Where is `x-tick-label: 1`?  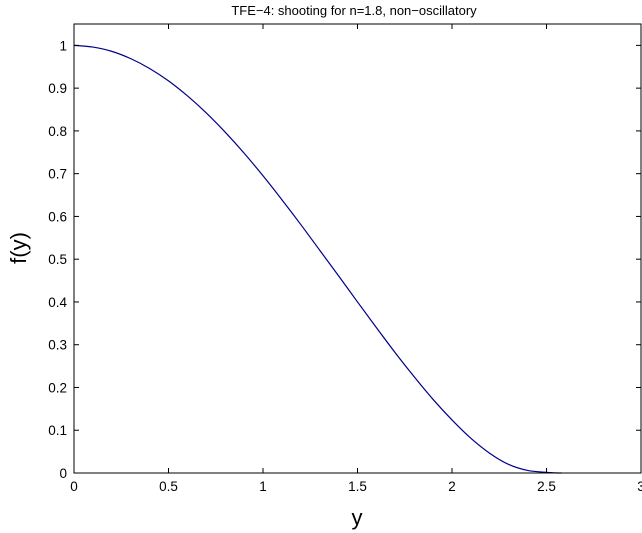
x-tick-label: 1 is located at coordinates (263, 486).